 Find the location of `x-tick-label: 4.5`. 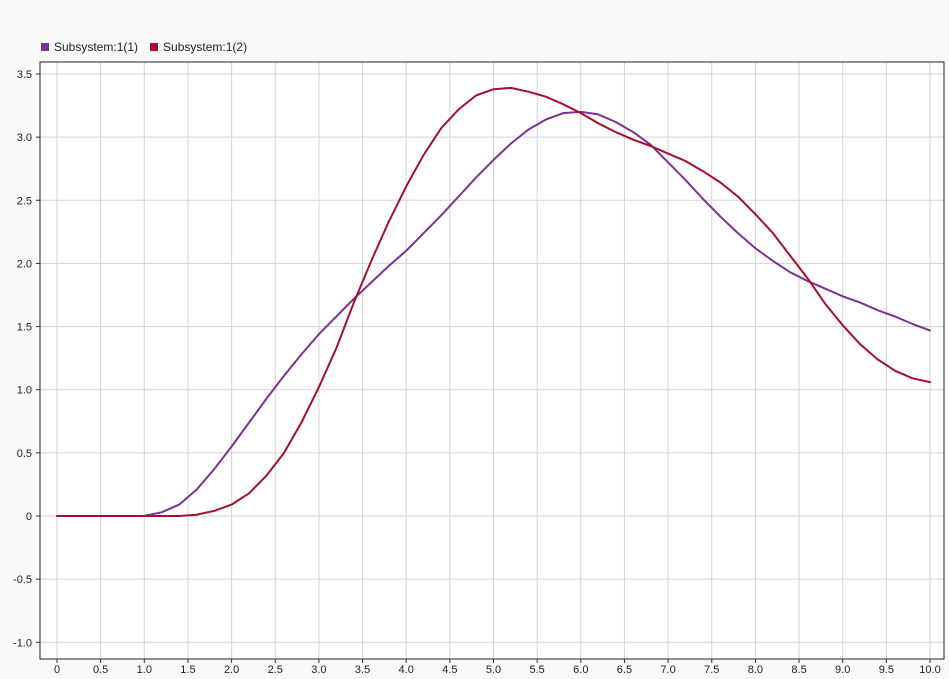

x-tick-label: 4.5 is located at coordinates (449, 670).